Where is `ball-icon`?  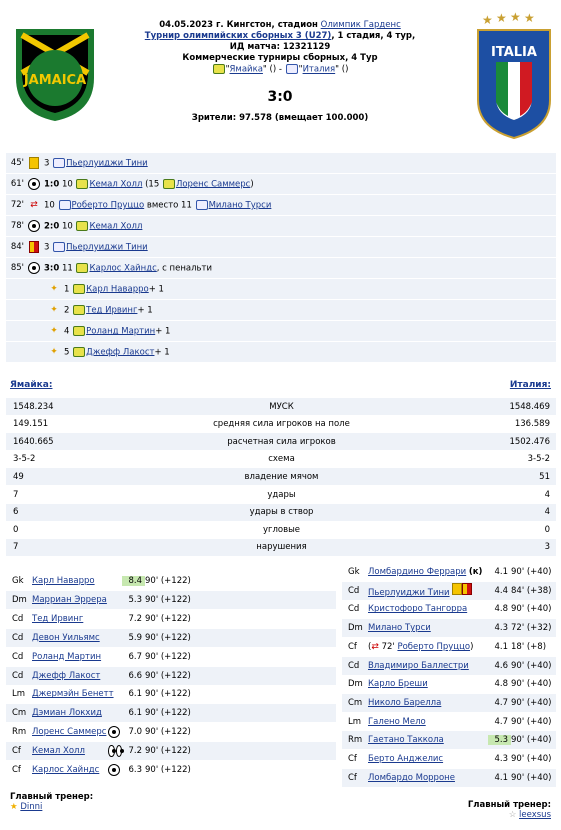 ball-icon is located at coordinates (34, 184).